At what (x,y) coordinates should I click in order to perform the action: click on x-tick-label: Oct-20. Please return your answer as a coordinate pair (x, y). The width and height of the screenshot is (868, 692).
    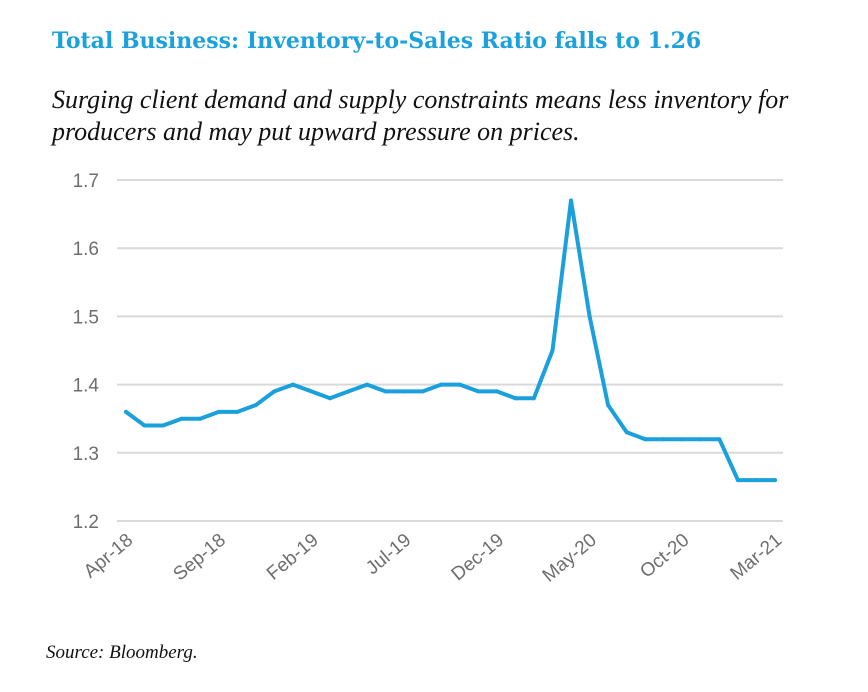
    Looking at the image, I should click on (664, 556).